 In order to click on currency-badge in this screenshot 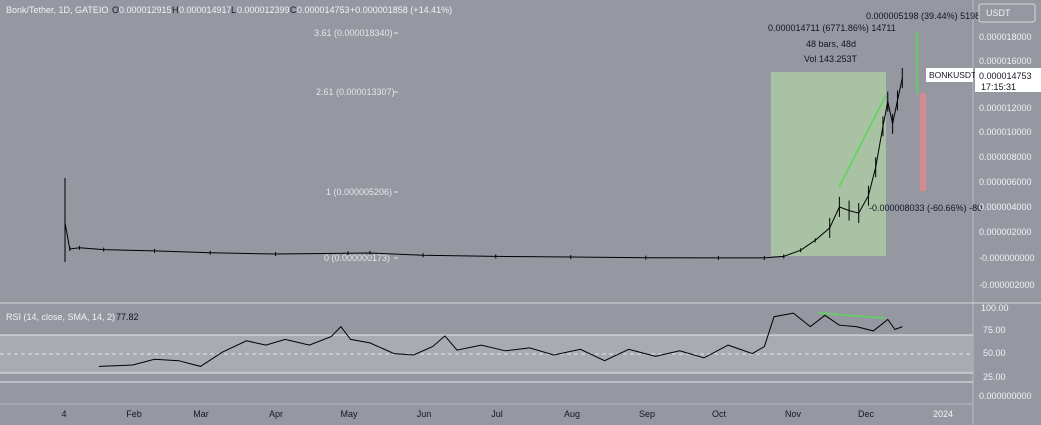, I will do `click(1007, 13)`.